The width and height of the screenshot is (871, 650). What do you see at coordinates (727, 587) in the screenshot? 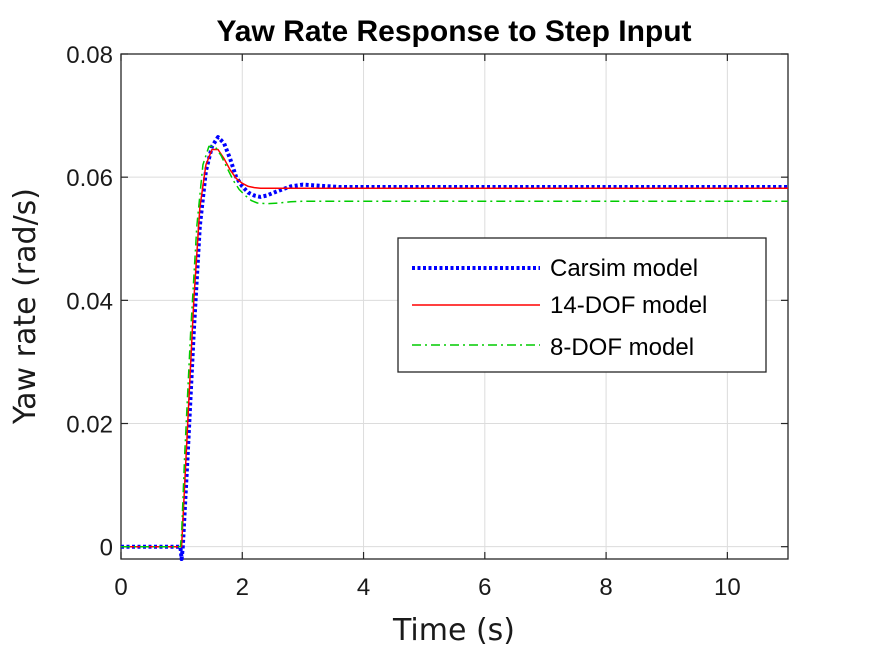
I see `x-tick-label: 10` at bounding box center [727, 587].